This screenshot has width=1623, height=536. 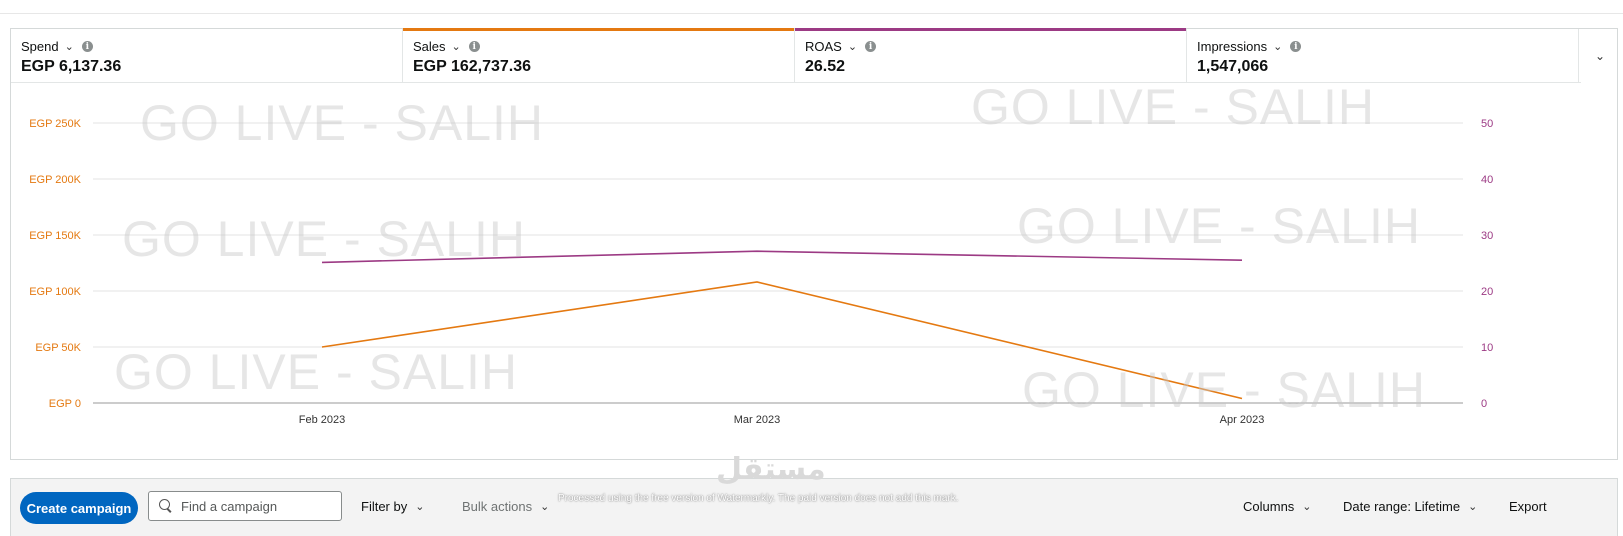 I want to click on x-tick-label: Mar 2023, so click(x=757, y=420).